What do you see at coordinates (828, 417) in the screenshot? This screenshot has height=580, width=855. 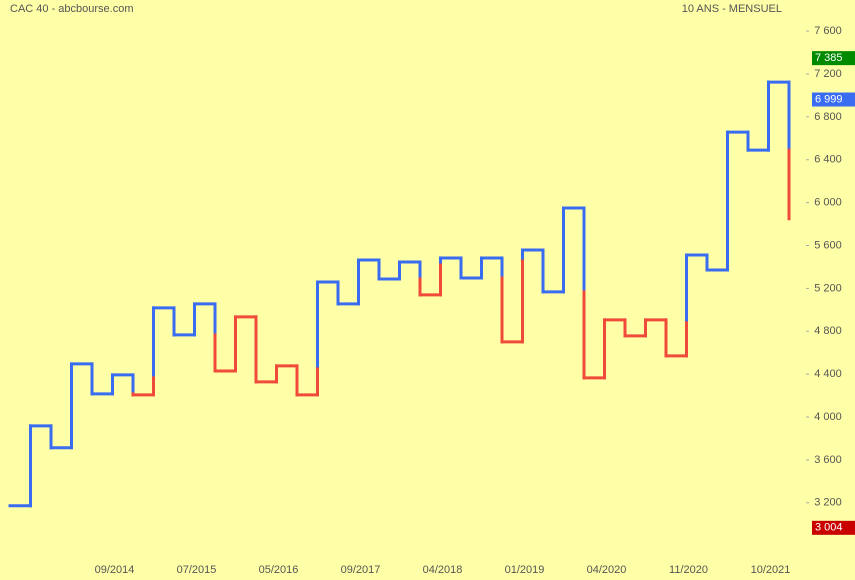 I see `y-tick-label: 4 000` at bounding box center [828, 417].